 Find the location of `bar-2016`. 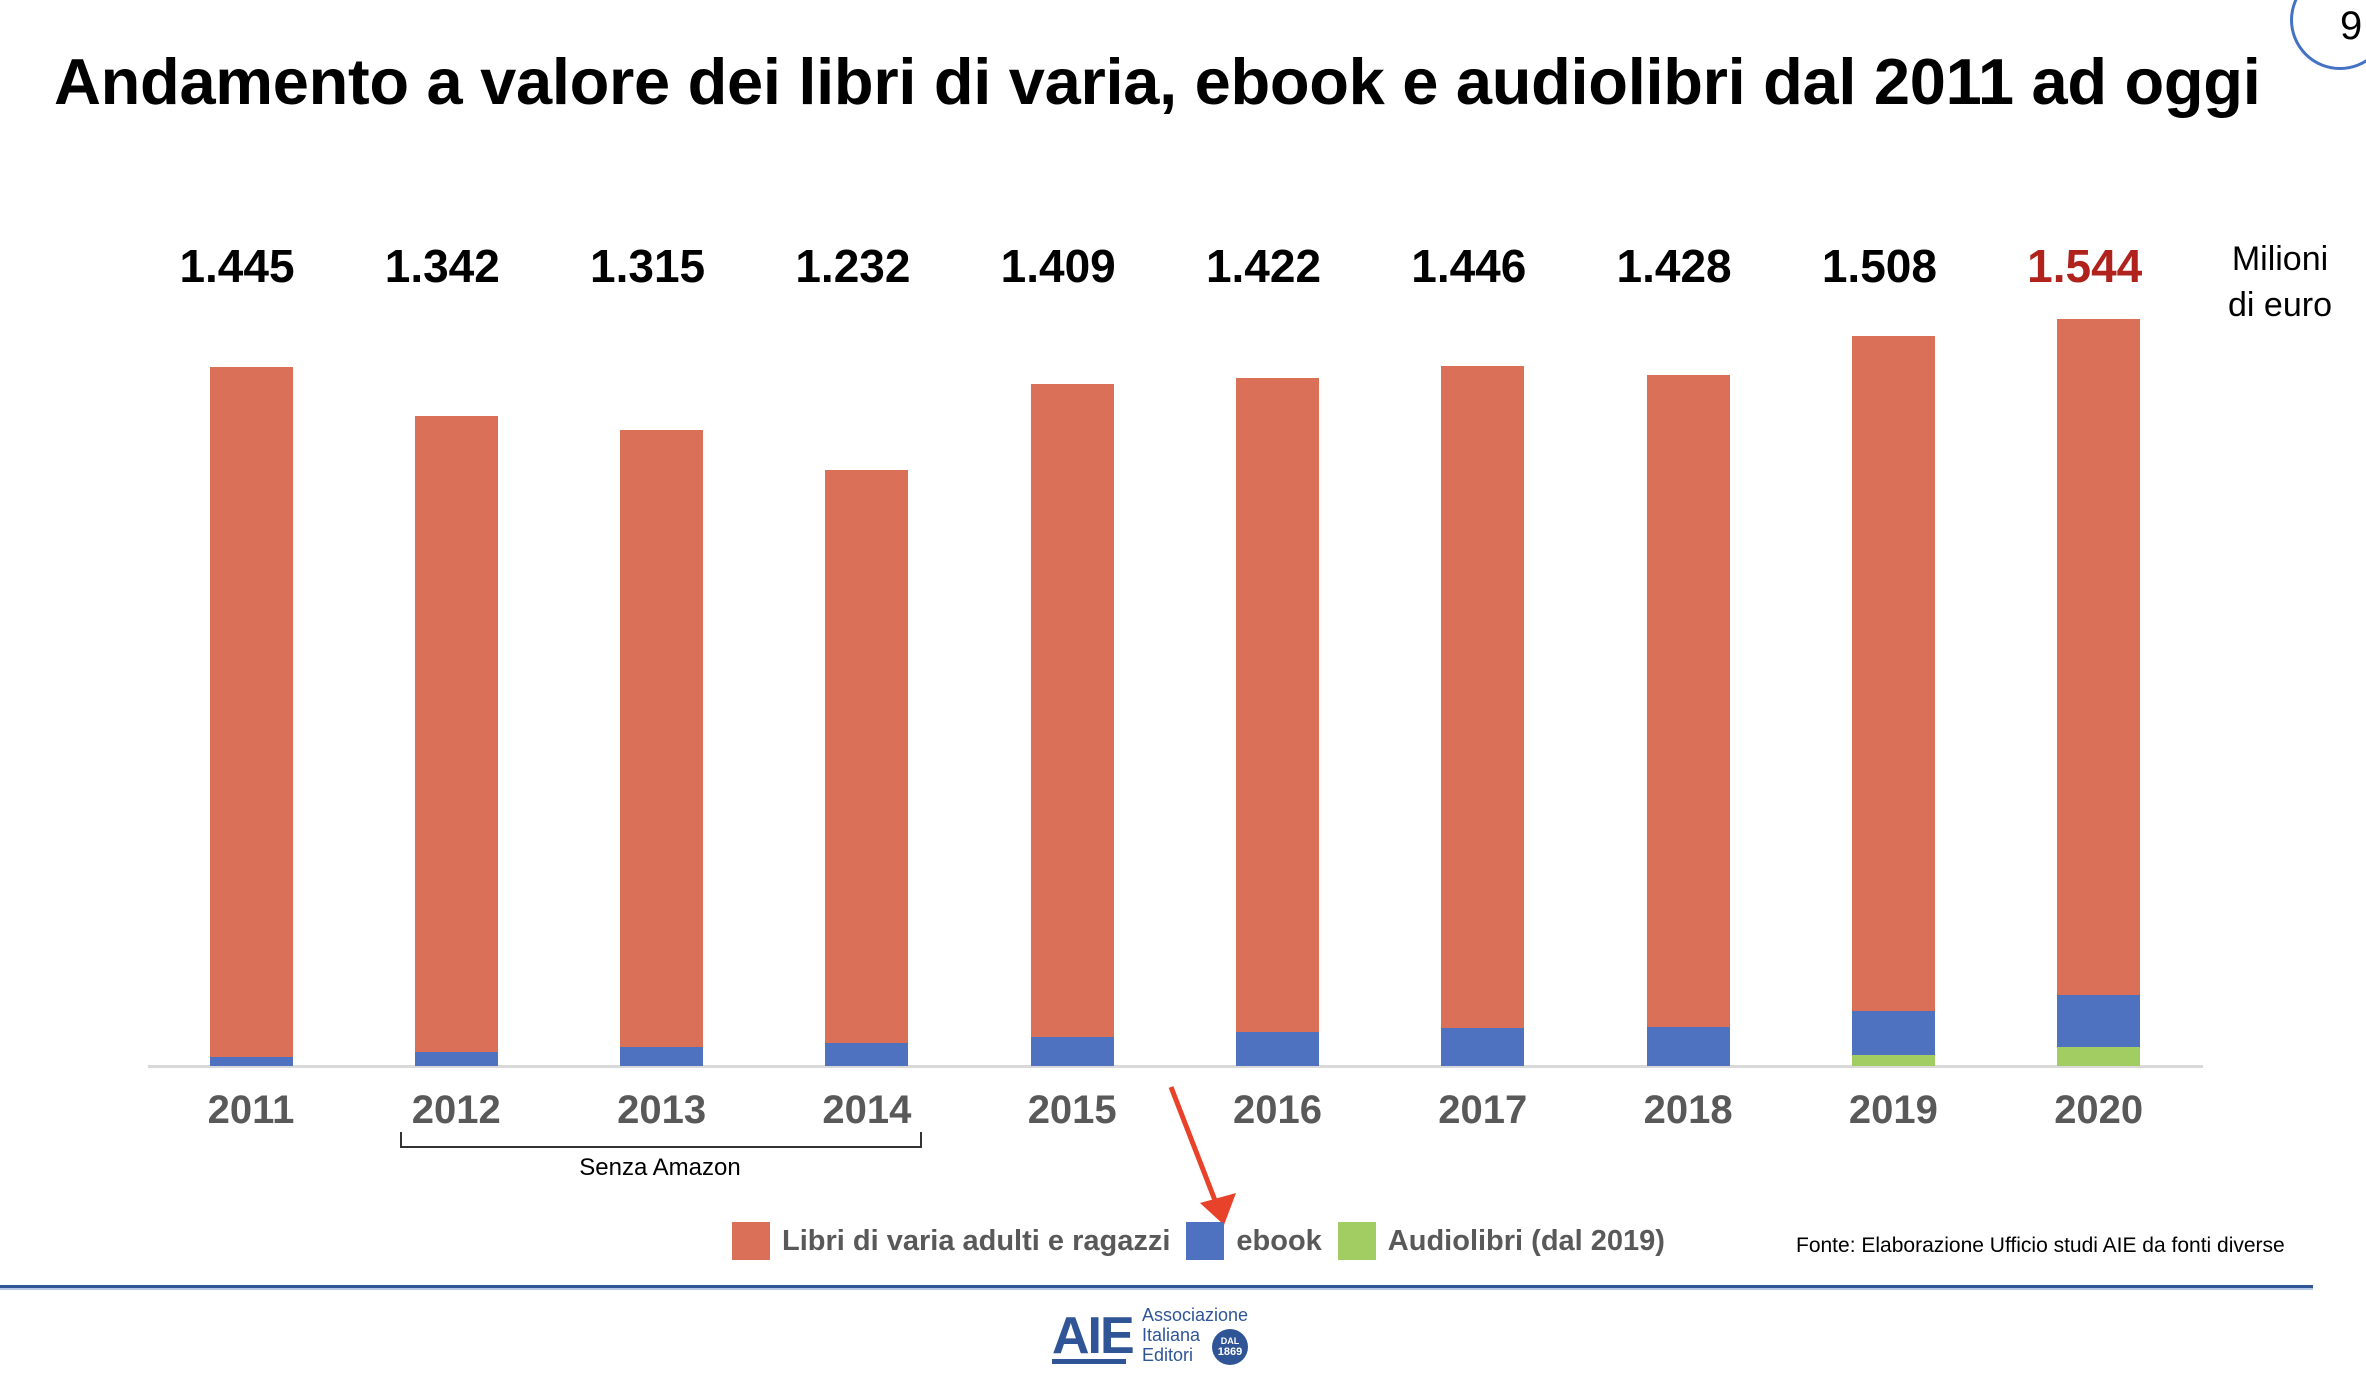

bar-2016 is located at coordinates (1277, 721).